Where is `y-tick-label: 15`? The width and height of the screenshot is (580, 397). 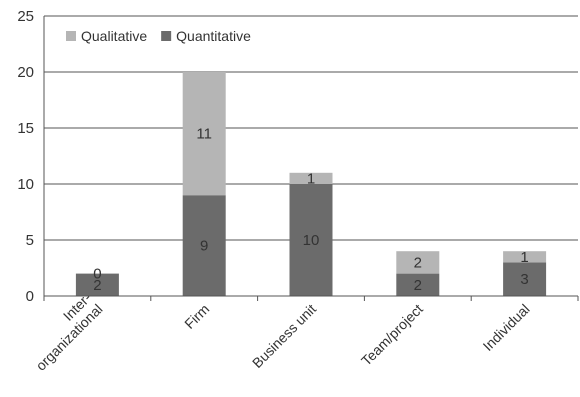 y-tick-label: 15 is located at coordinates (25, 128).